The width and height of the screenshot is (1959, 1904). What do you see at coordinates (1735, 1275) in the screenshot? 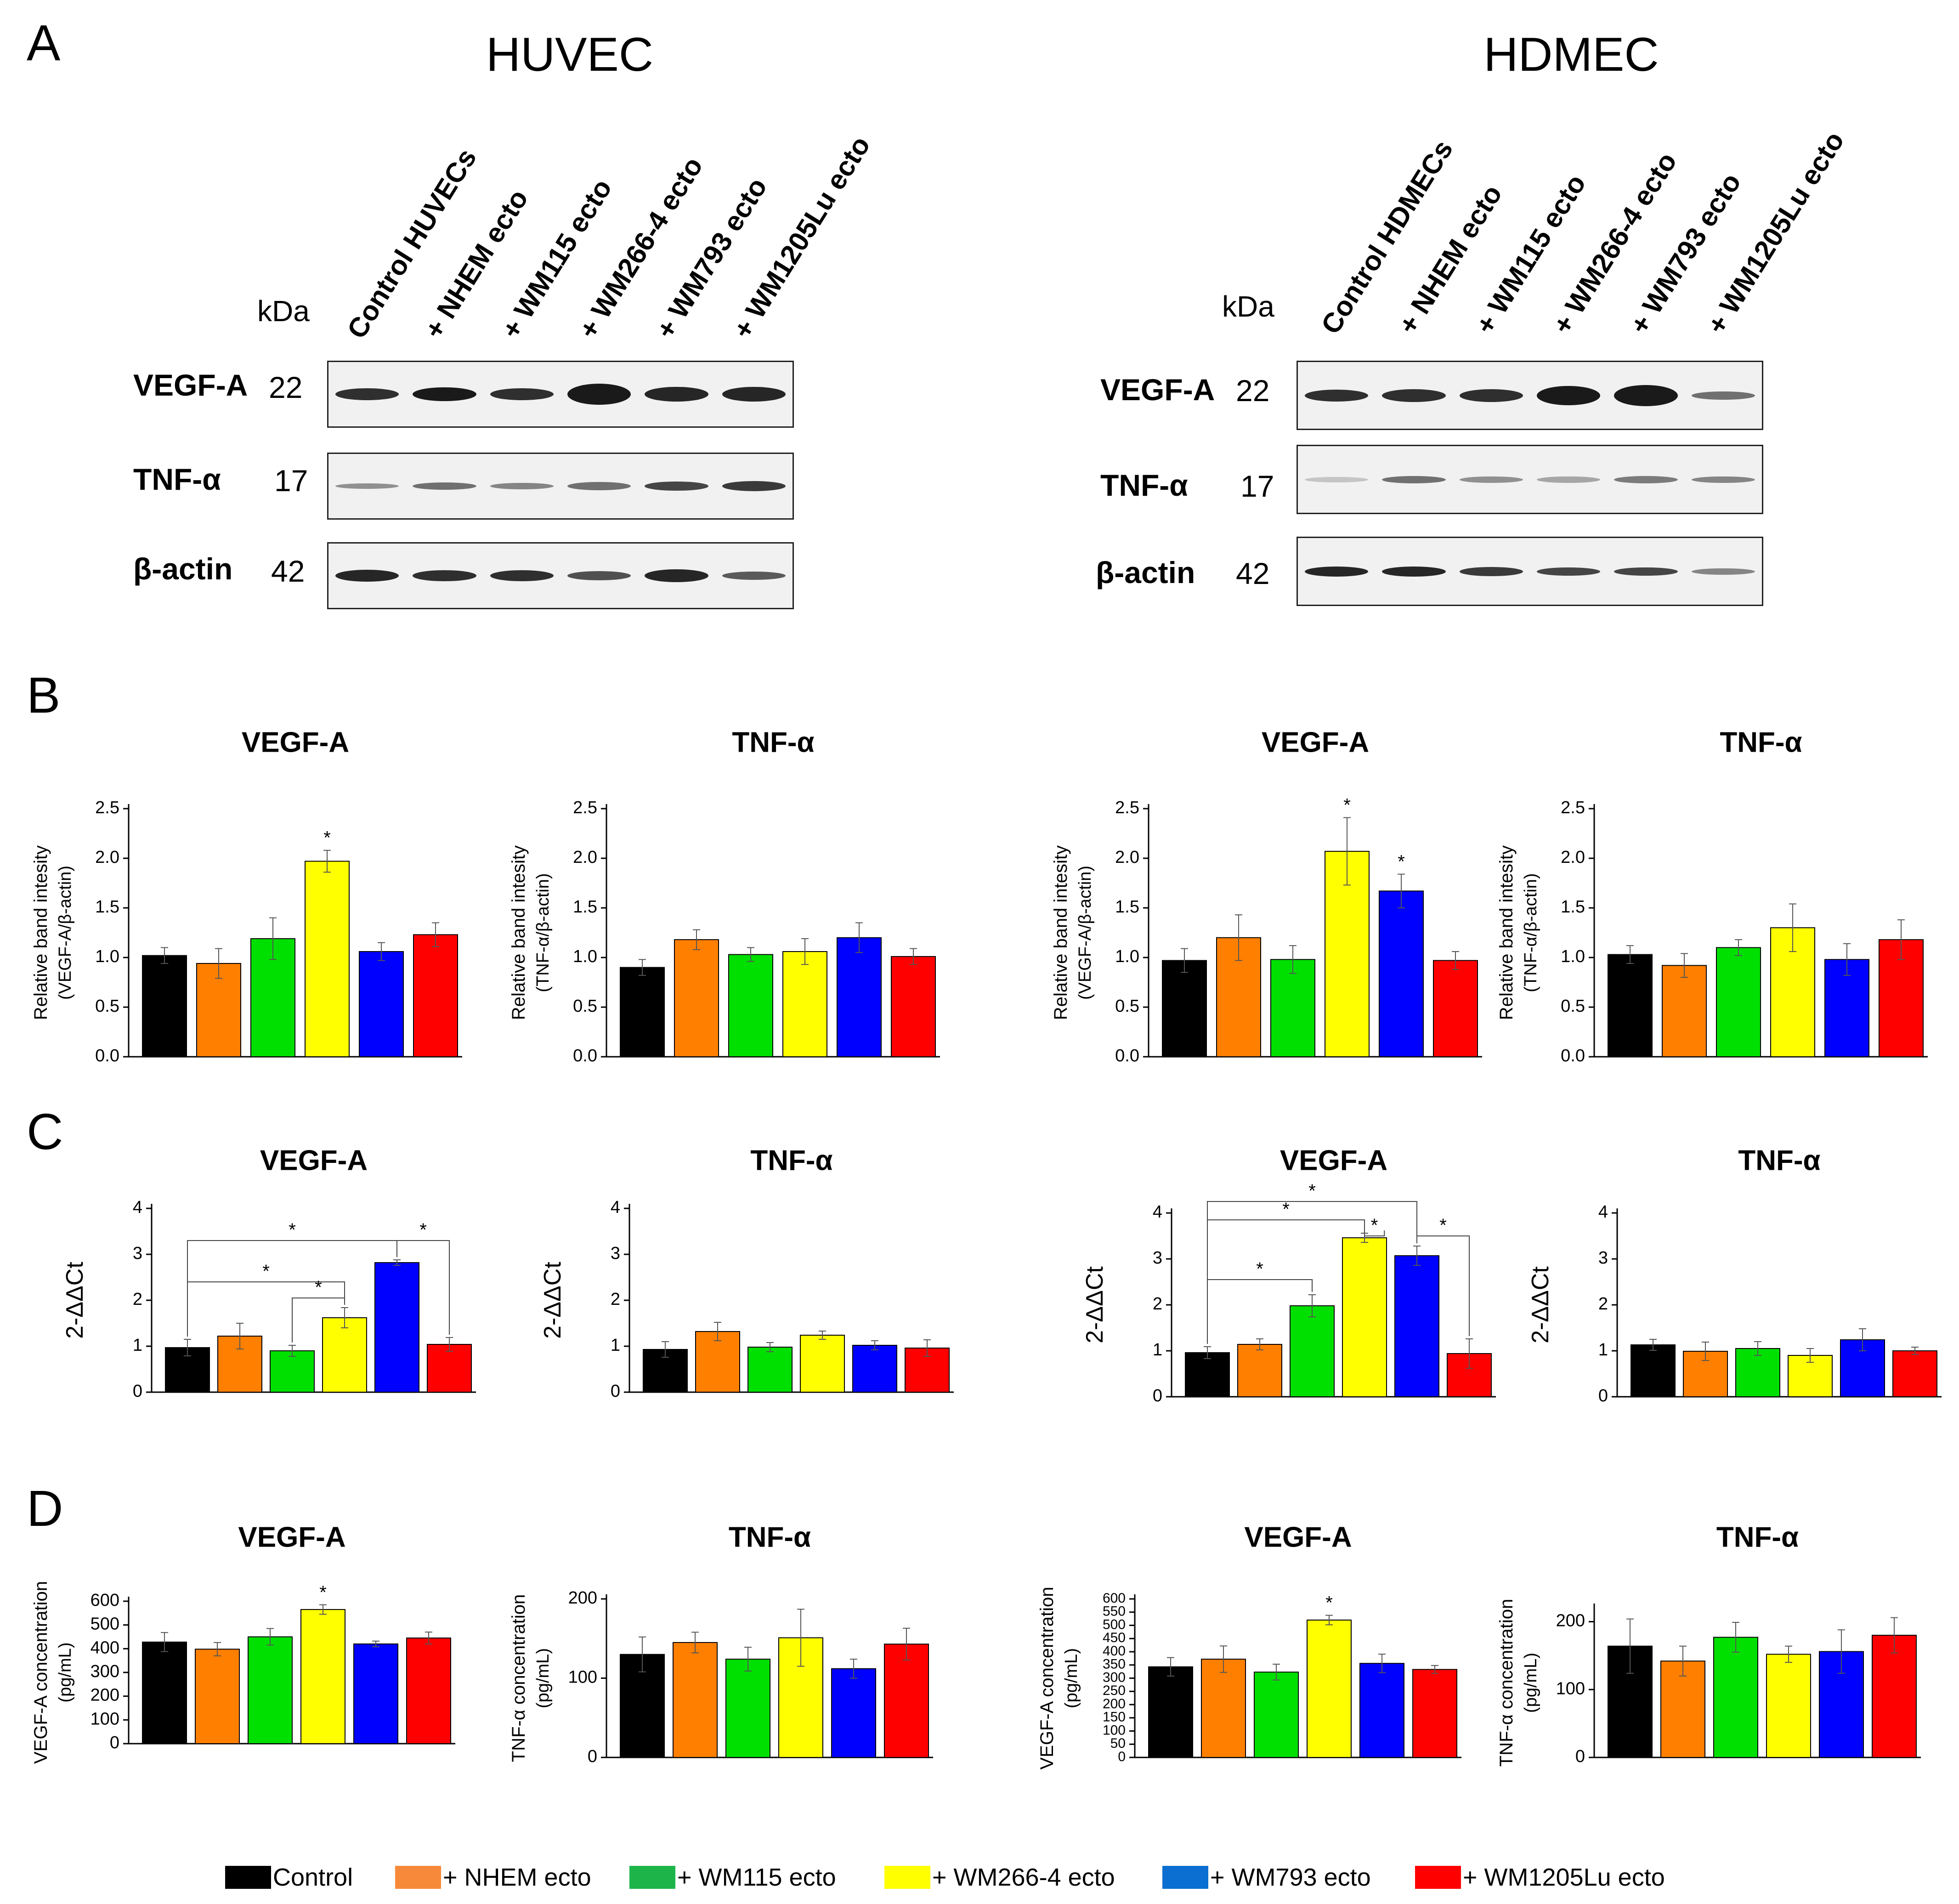
I see `chart-c-hdmec-tnfa: TNF-α 2-ΔΔCt 0 1 2 3 4` at bounding box center [1735, 1275].